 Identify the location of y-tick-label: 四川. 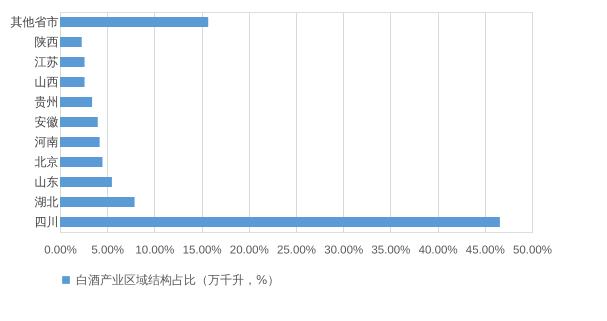
(46, 222).